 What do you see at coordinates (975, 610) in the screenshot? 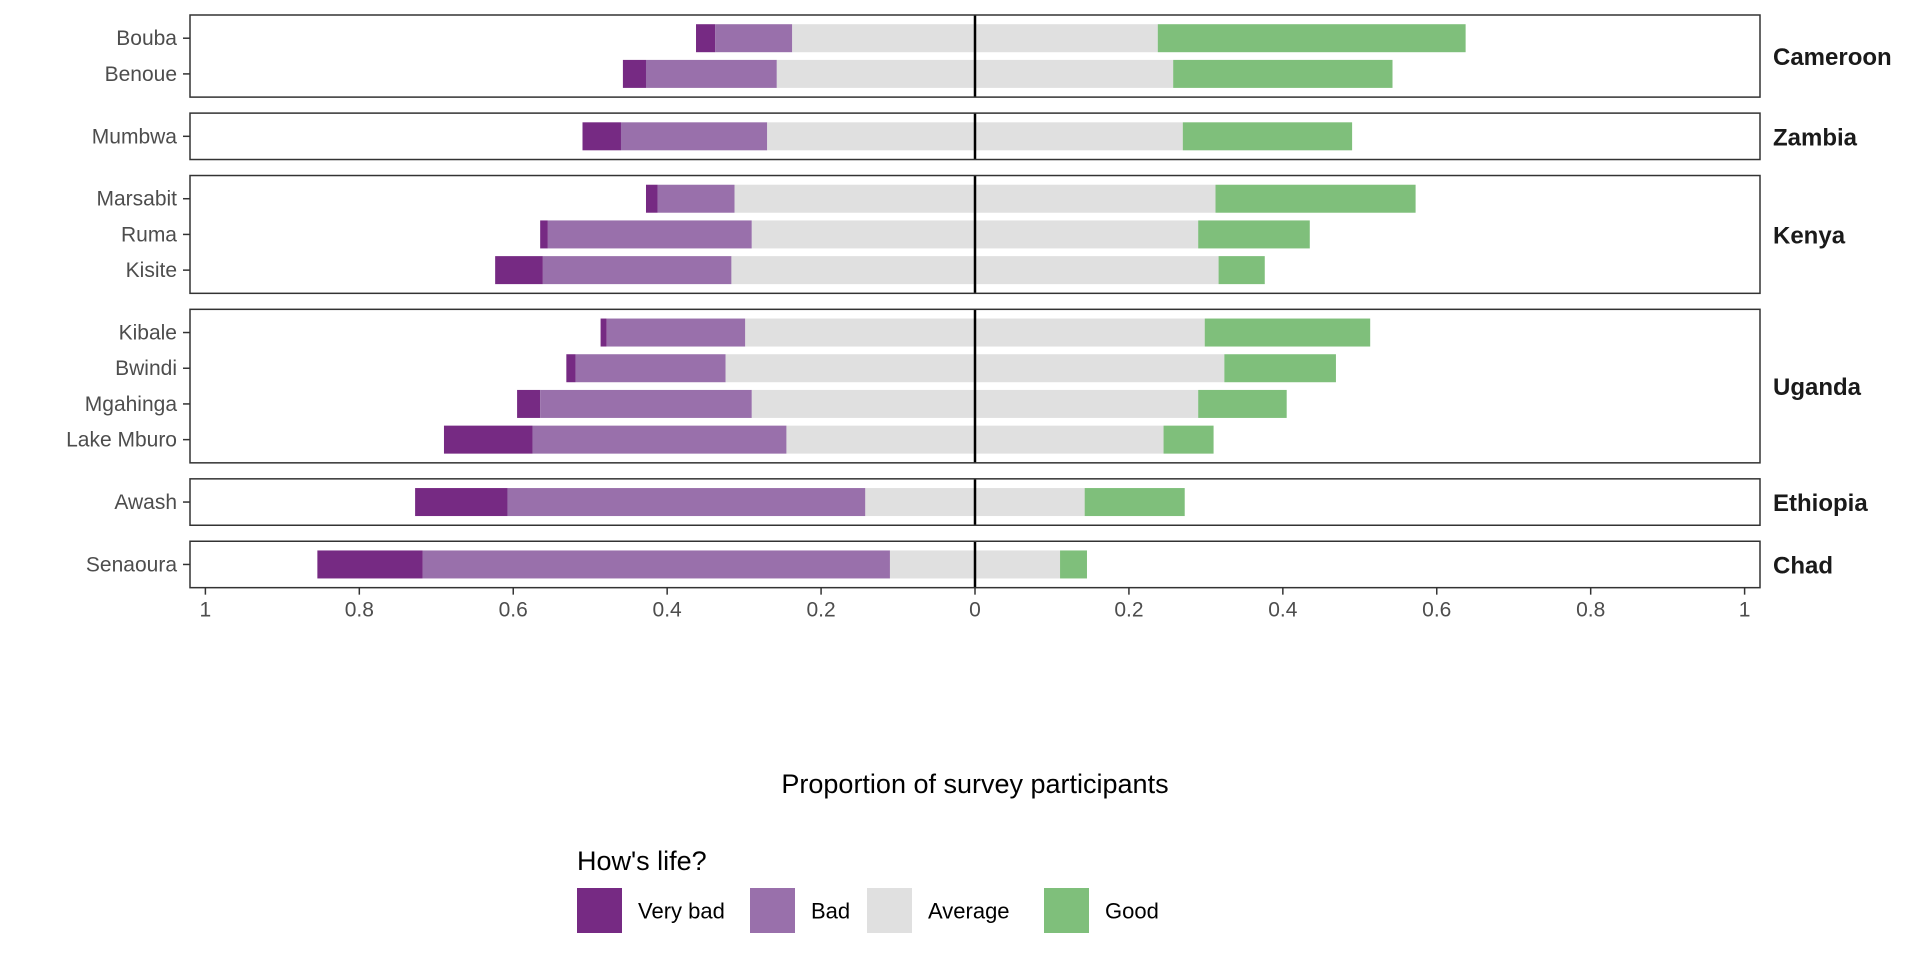
I see `x-tick-label: 0` at bounding box center [975, 610].